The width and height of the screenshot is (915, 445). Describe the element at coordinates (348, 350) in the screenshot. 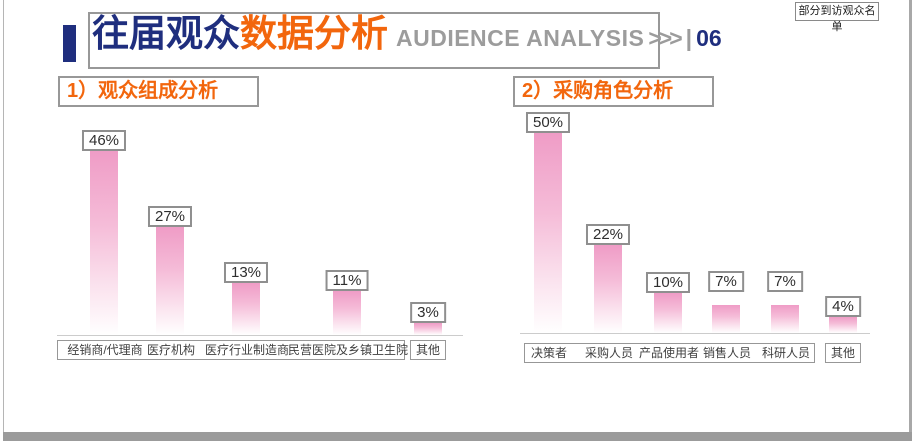

I see `category-label: 民营医院及乡镇卫生院` at that location.